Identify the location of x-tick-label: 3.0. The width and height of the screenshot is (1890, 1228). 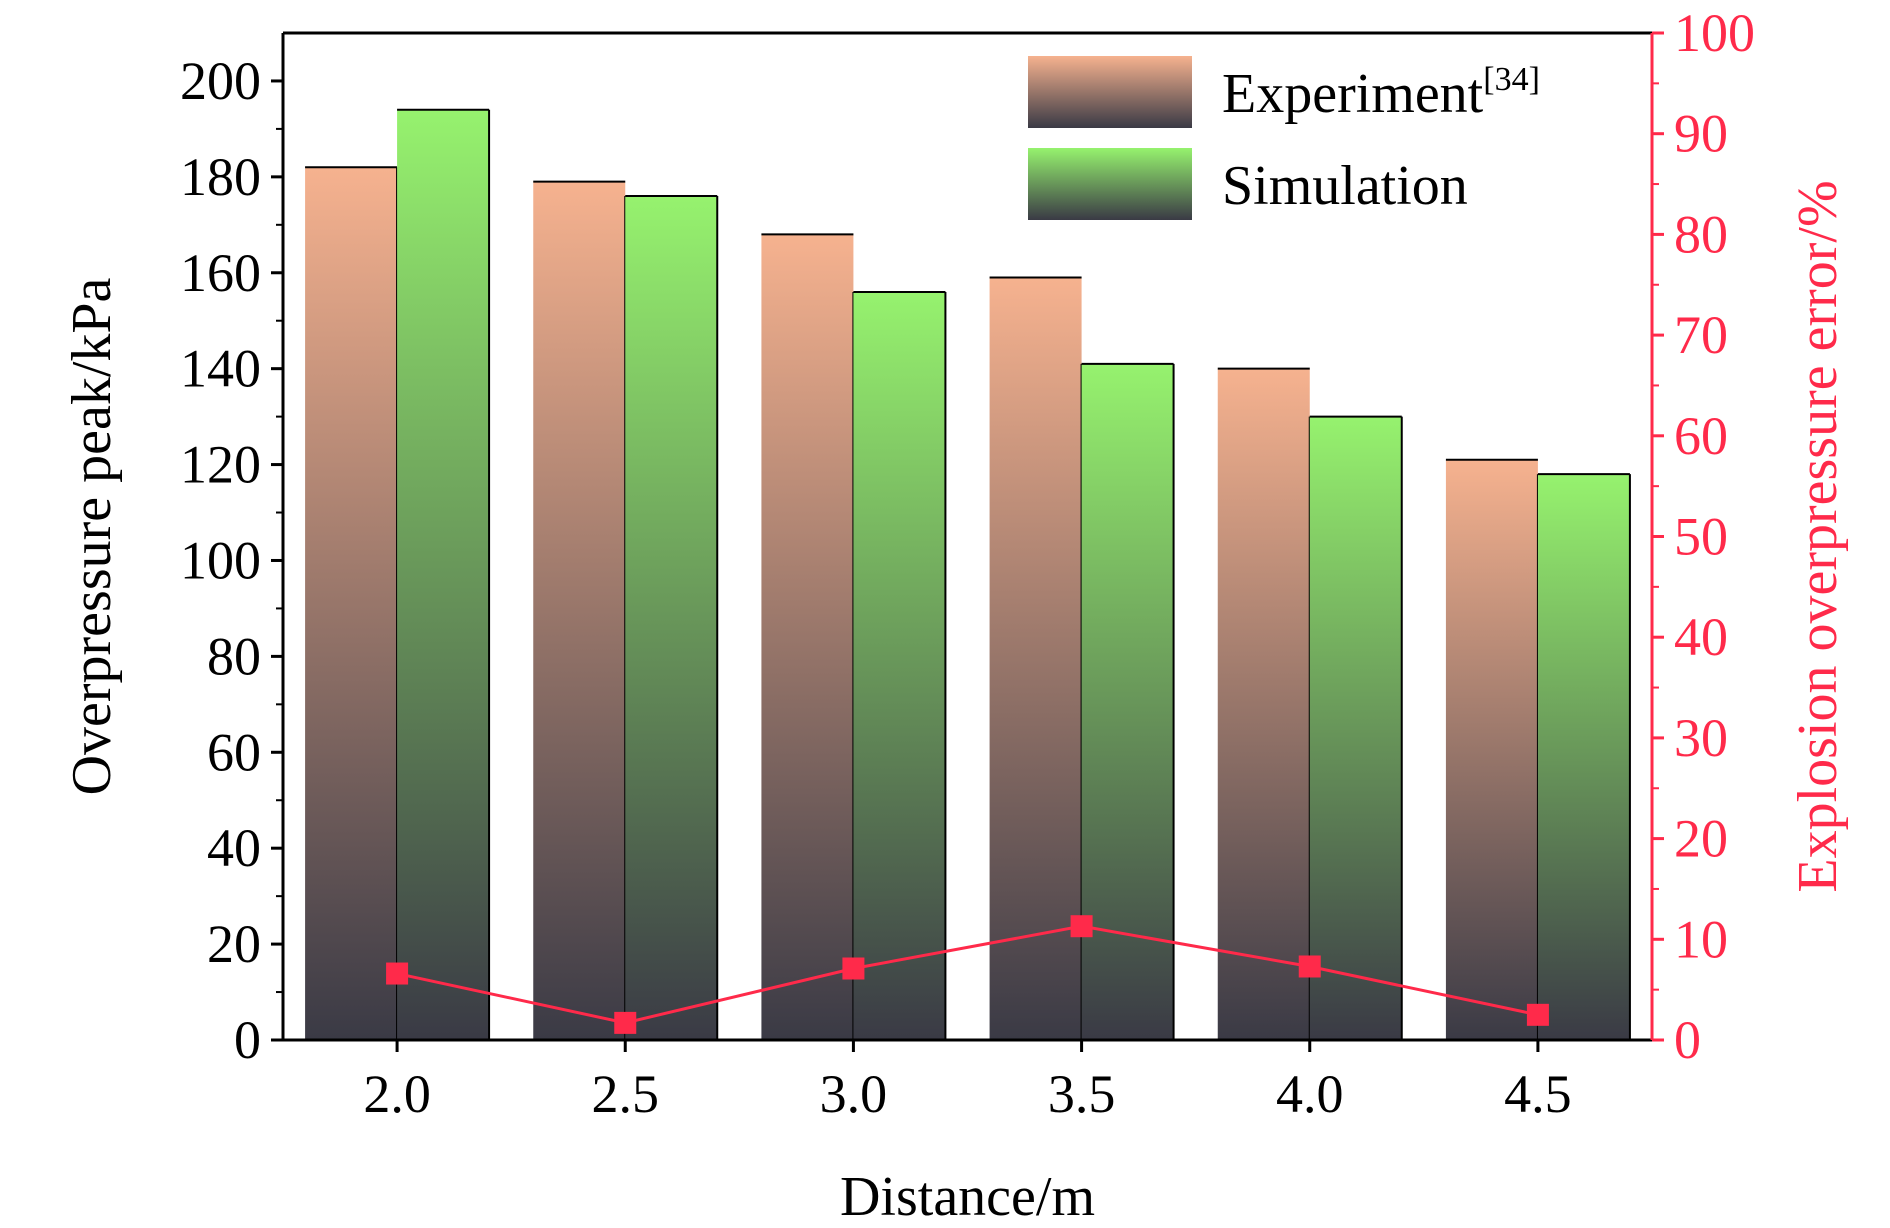
(854, 1094).